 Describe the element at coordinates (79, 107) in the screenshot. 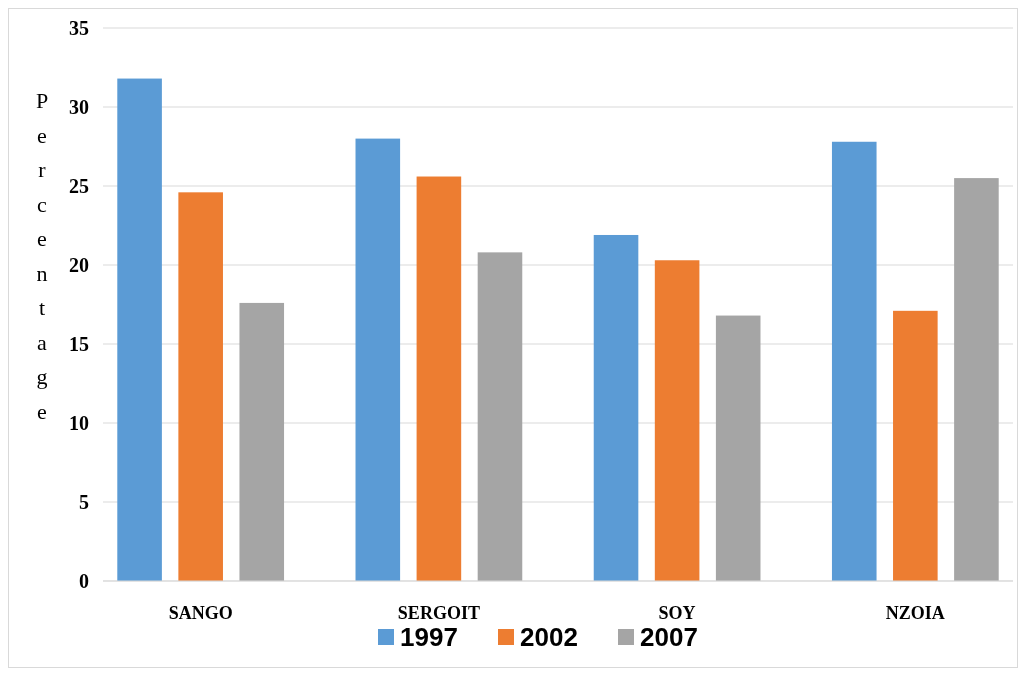

I see `y-tick-label: 30` at that location.